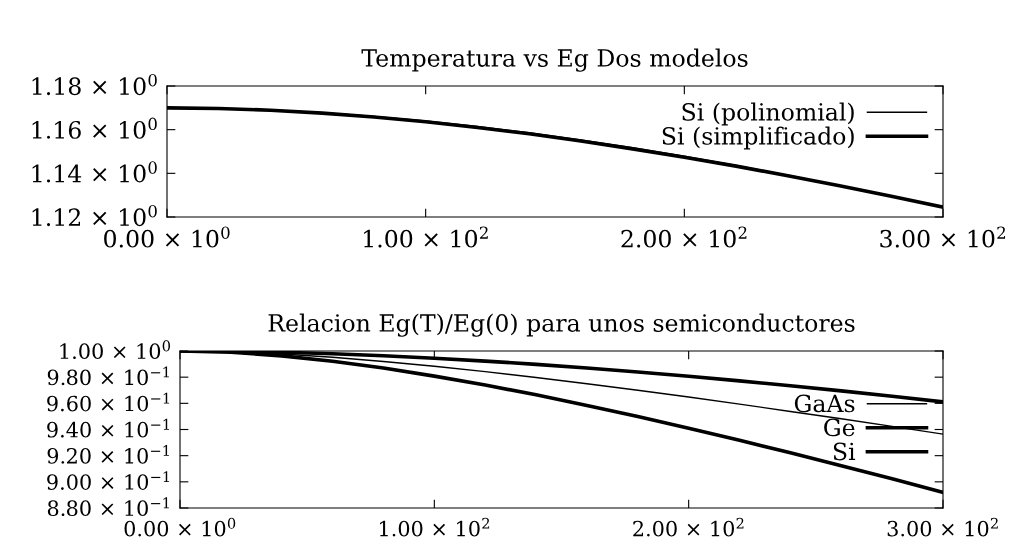 This screenshot has height=554, width=1011. I want to click on legend-label: Si (simplificado), so click(758, 138).